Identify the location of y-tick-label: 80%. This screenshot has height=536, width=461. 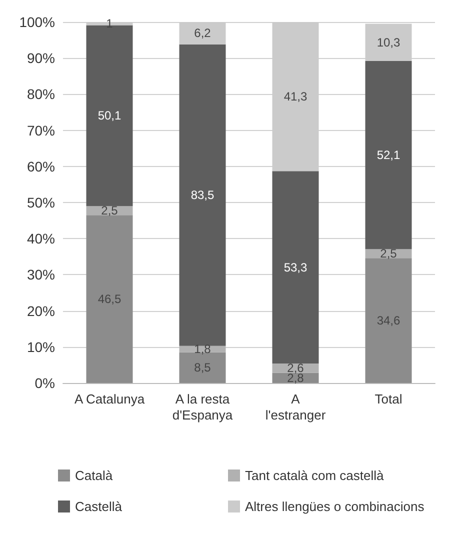
(40, 94).